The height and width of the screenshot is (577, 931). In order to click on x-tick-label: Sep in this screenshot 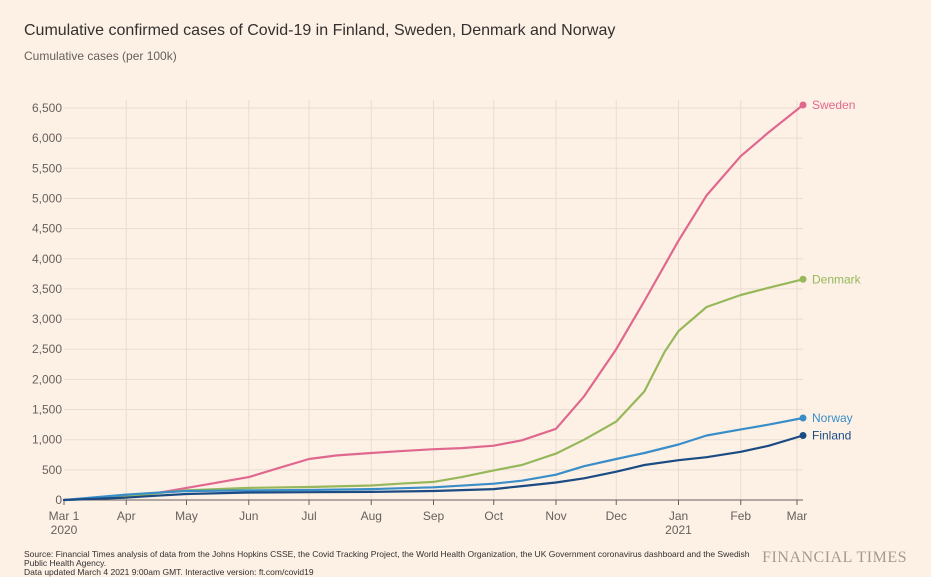, I will do `click(434, 516)`.